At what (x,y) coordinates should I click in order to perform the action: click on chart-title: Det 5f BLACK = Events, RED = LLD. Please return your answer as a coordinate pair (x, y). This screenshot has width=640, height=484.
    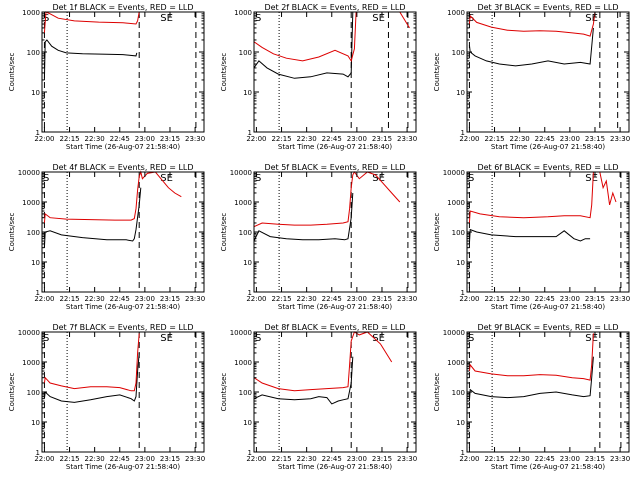
    Looking at the image, I should click on (334, 167).